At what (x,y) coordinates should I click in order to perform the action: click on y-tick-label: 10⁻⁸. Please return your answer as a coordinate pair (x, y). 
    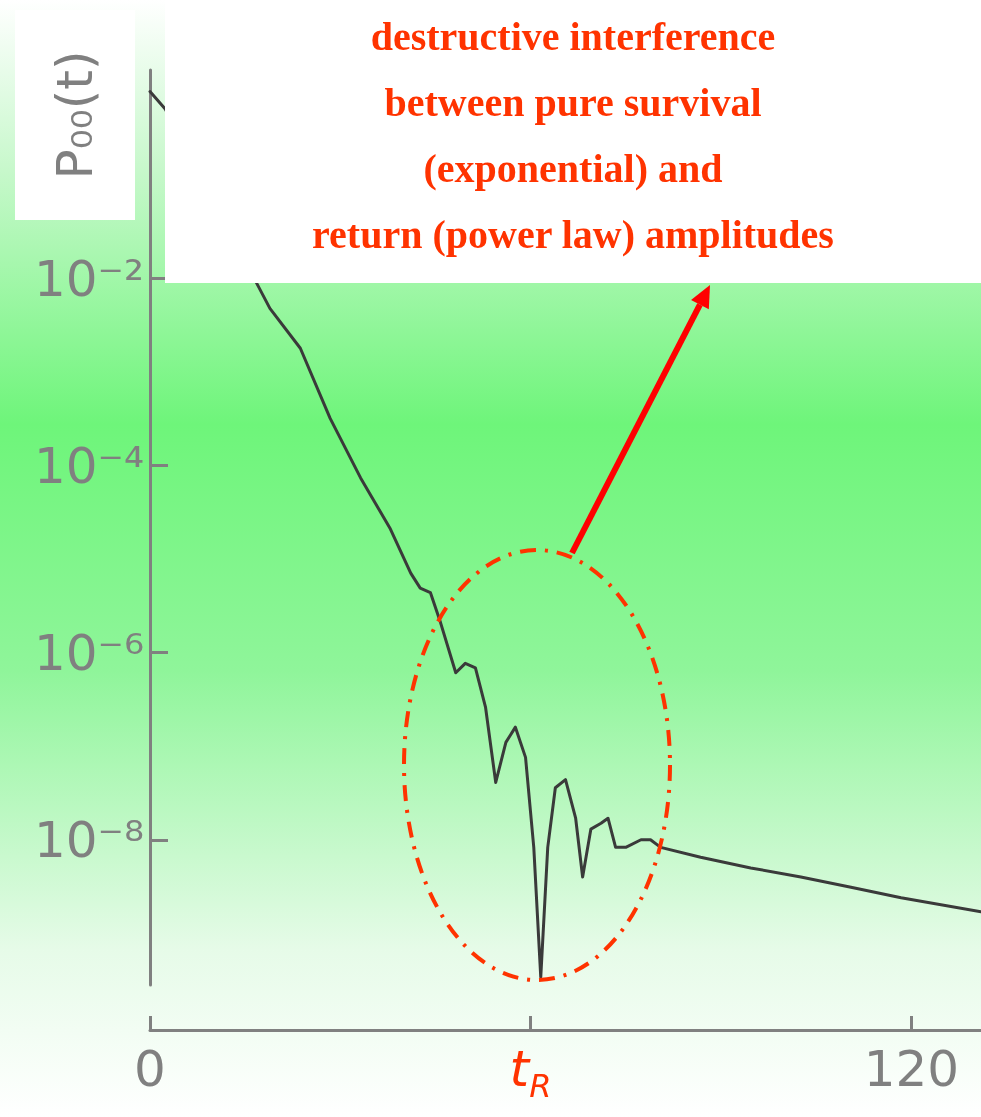
    Looking at the image, I should click on (88, 839).